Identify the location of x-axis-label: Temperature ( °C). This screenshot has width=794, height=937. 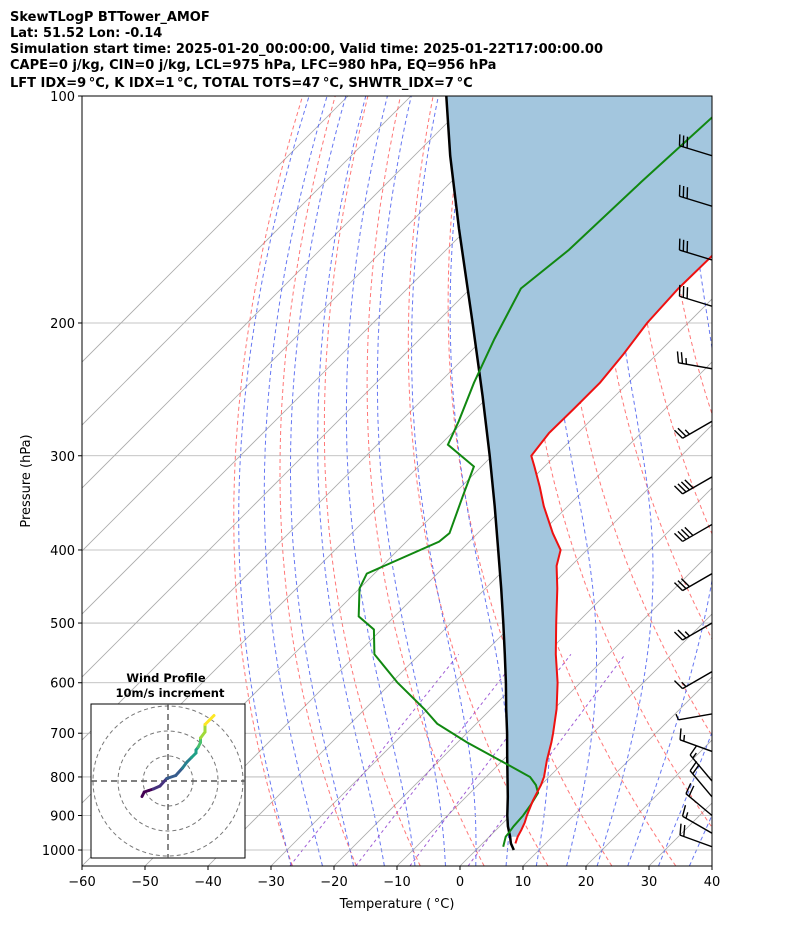
(397, 904).